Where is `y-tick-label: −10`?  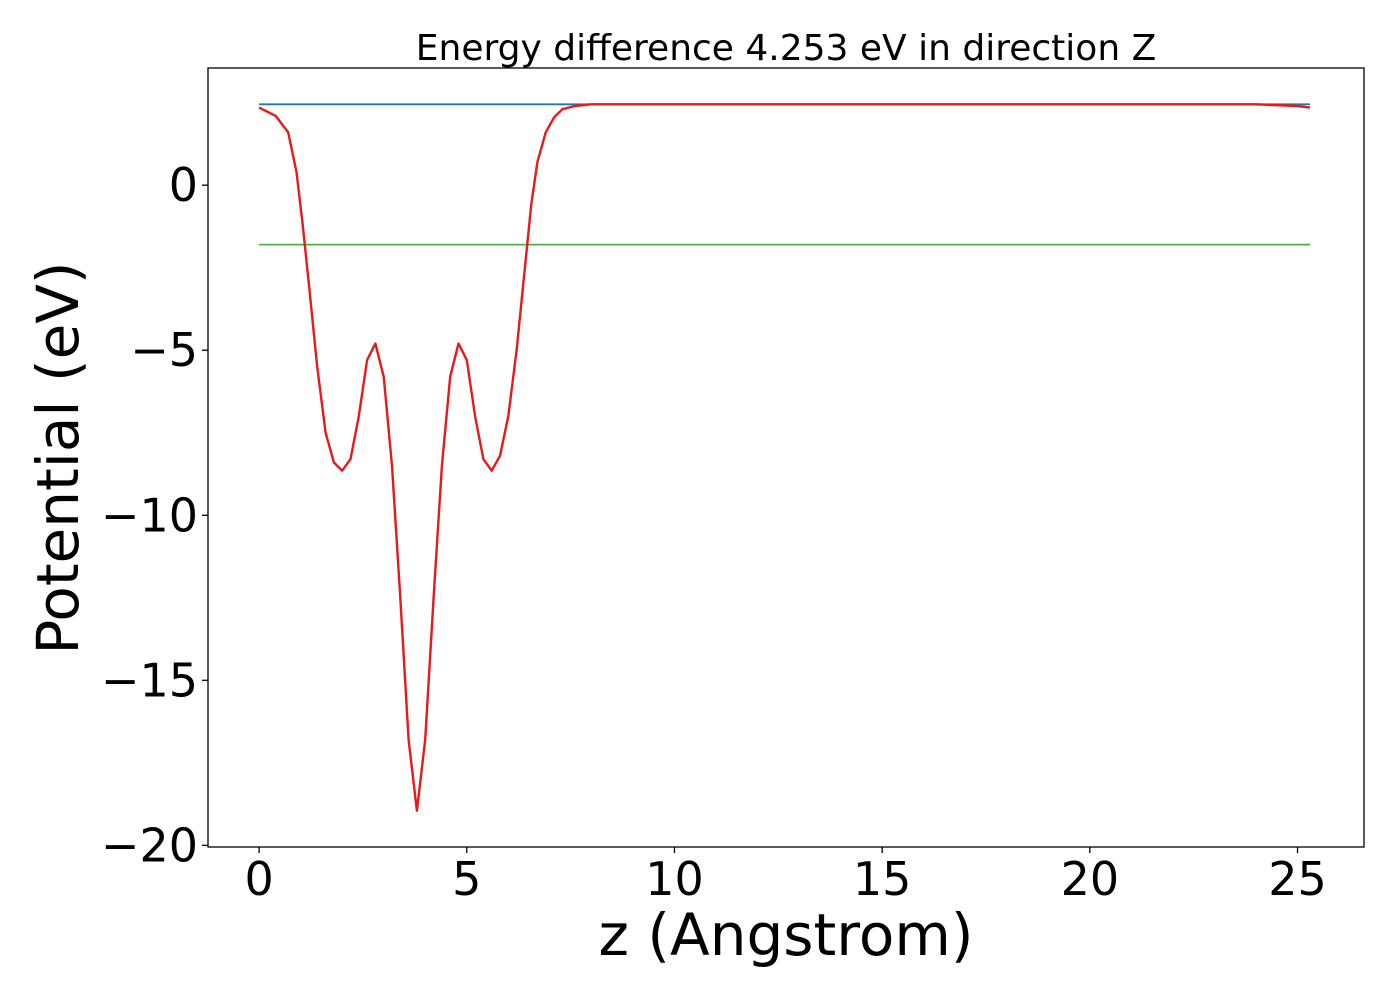 y-tick-label: −10 is located at coordinates (149, 515).